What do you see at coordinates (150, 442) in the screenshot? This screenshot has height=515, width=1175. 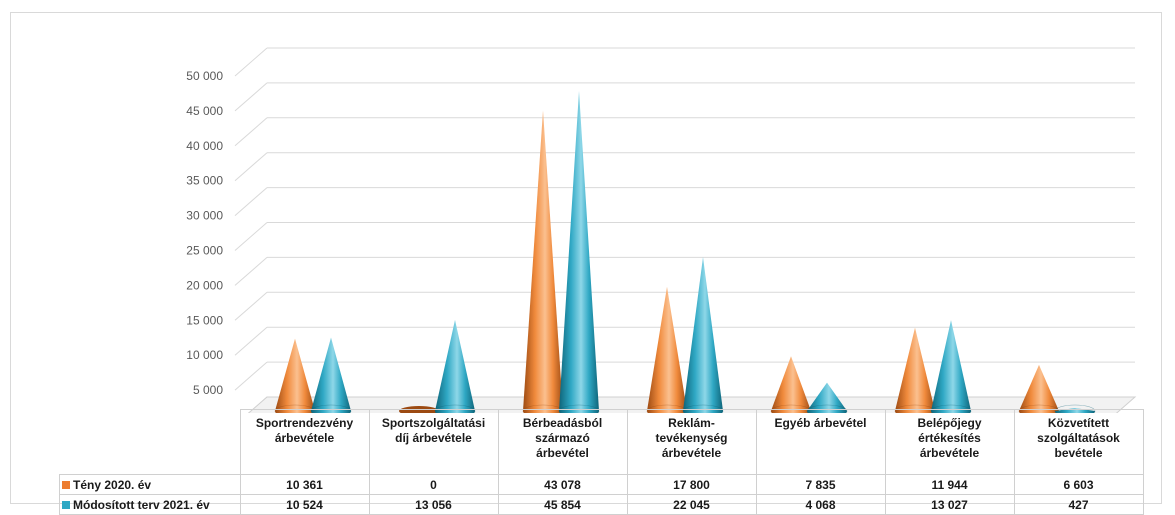 I see `data-table-corner` at bounding box center [150, 442].